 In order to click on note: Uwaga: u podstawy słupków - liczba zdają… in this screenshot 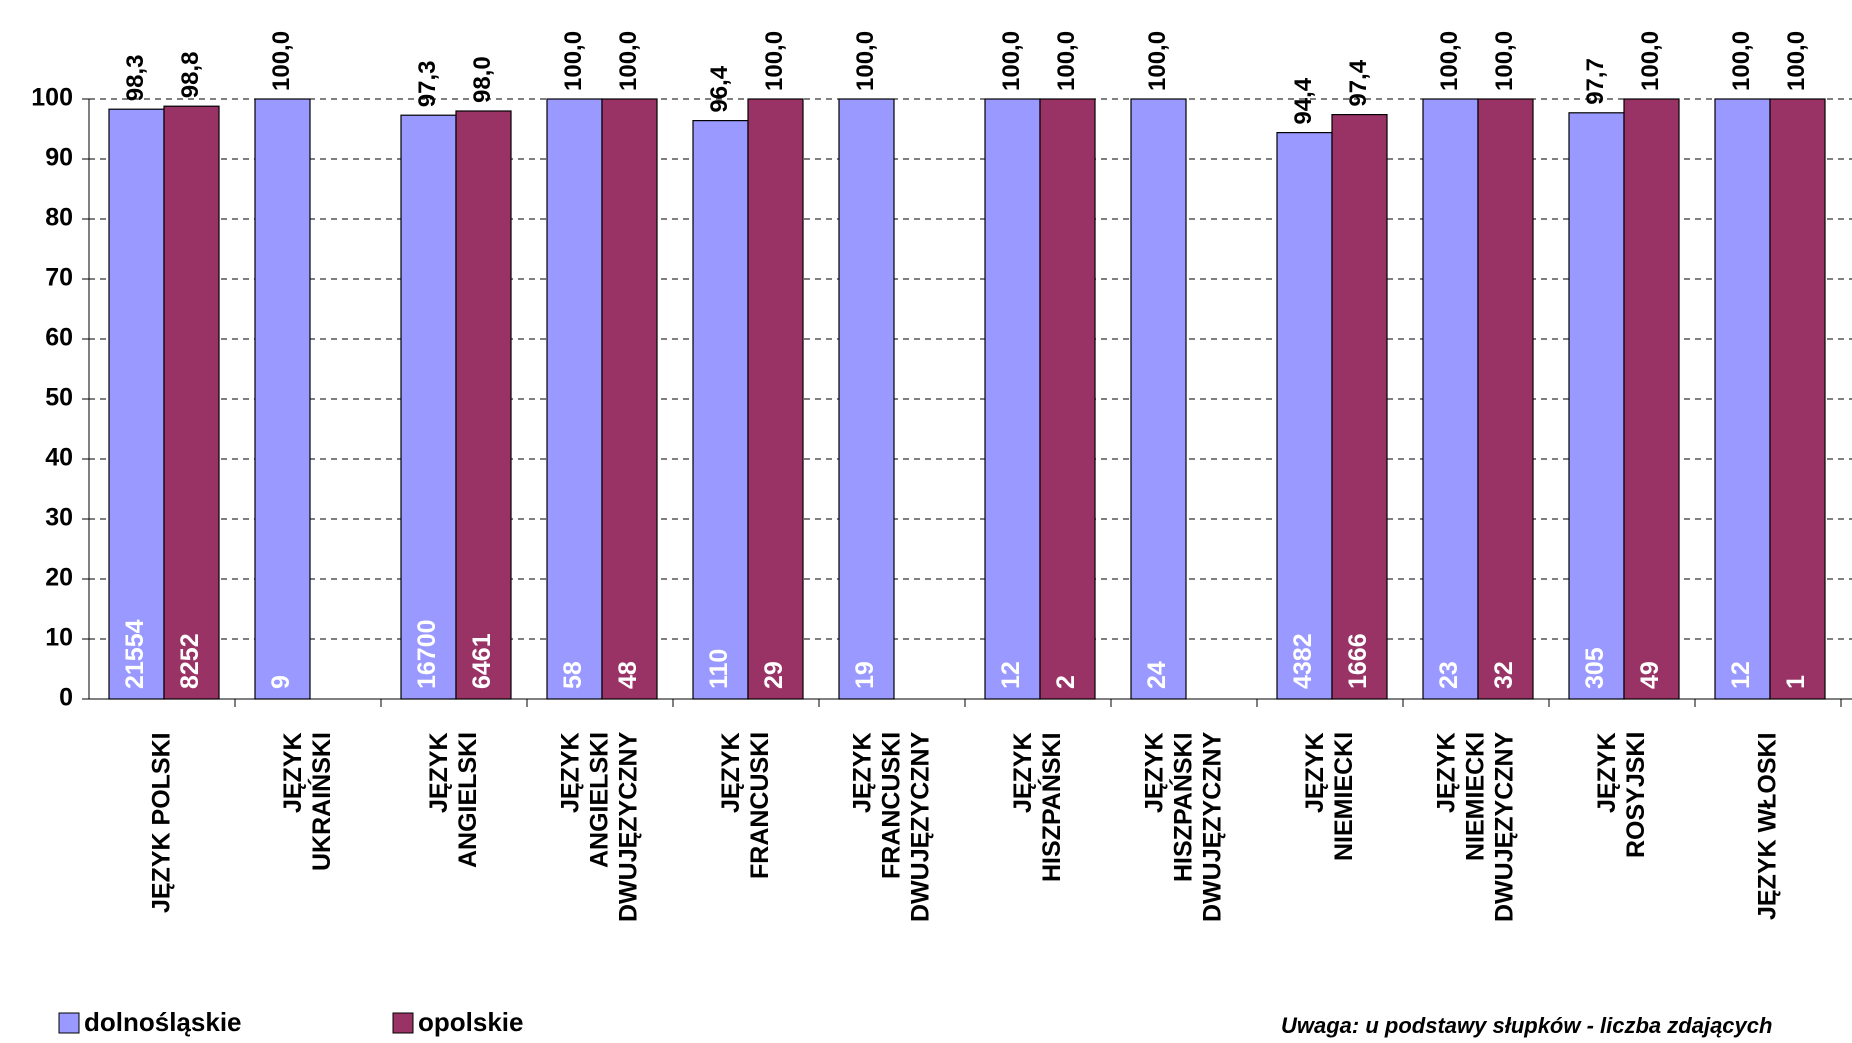, I will do `click(1526, 1025)`.